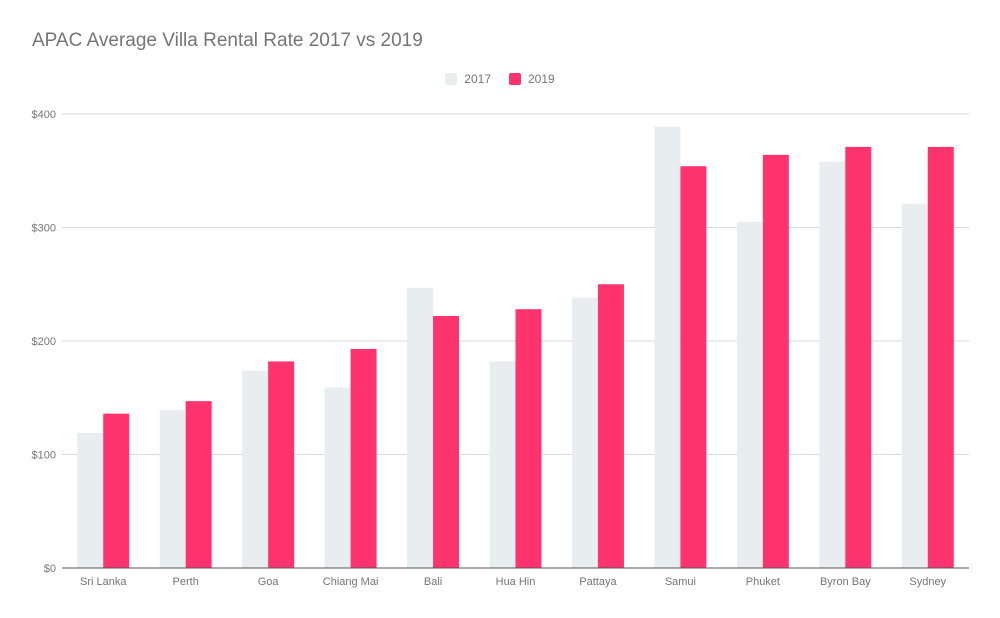 Image resolution: width=1000 pixels, height=618 pixels. I want to click on x-tick-label: Samui, so click(680, 582).